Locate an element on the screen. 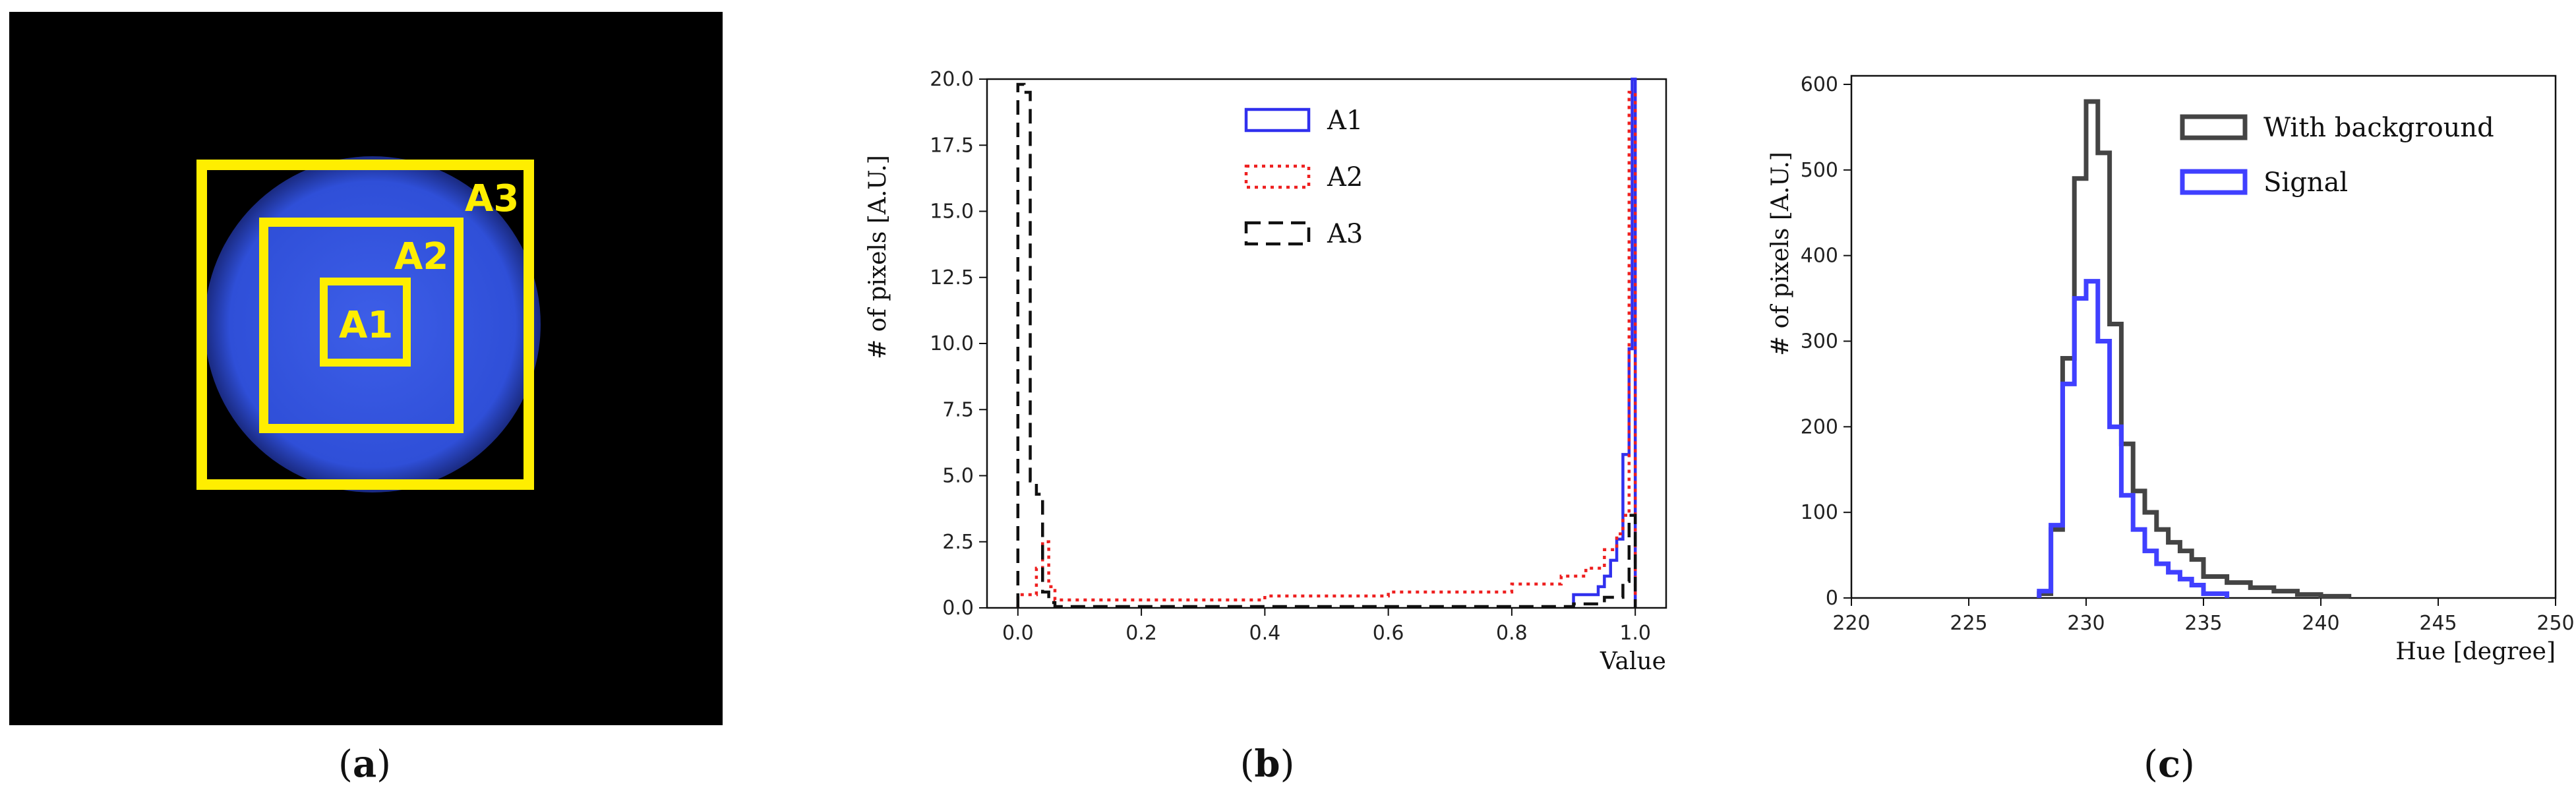 The width and height of the screenshot is (2576, 803). box-a1 is located at coordinates (365, 322).